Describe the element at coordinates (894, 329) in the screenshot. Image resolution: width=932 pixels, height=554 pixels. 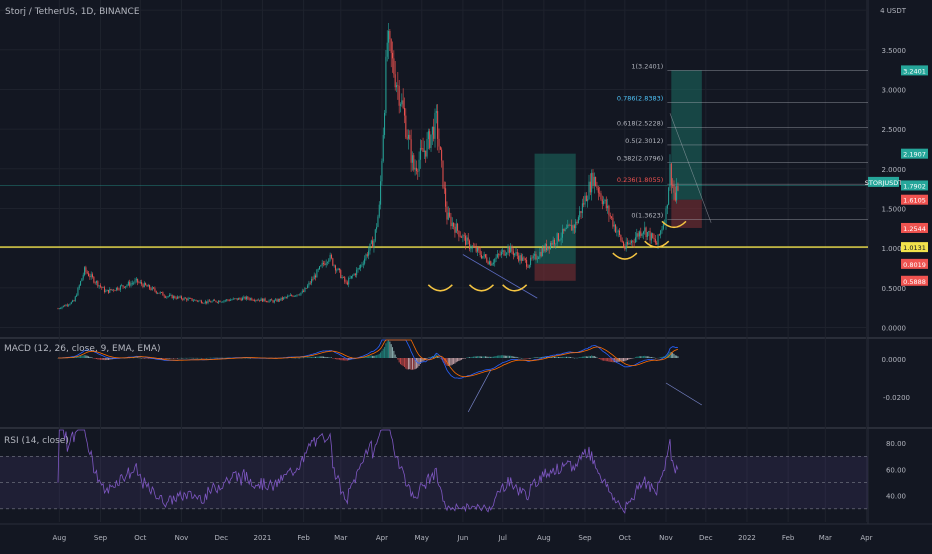
I see `price-tick-label: 0.0000` at that location.